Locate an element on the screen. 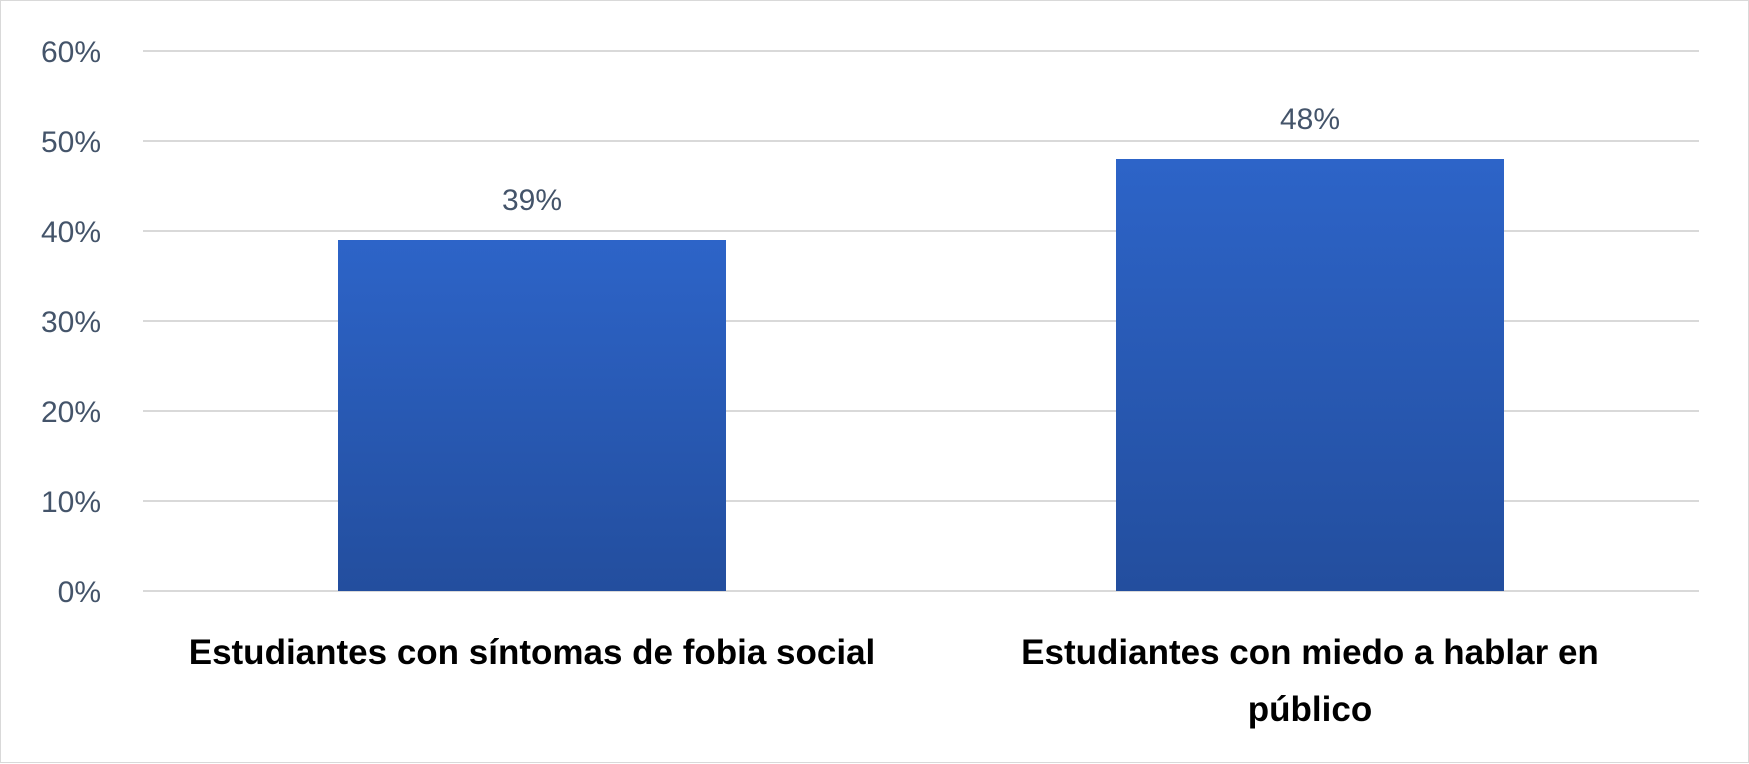 The width and height of the screenshot is (1749, 764). y-tick-label: 30% is located at coordinates (71, 322).